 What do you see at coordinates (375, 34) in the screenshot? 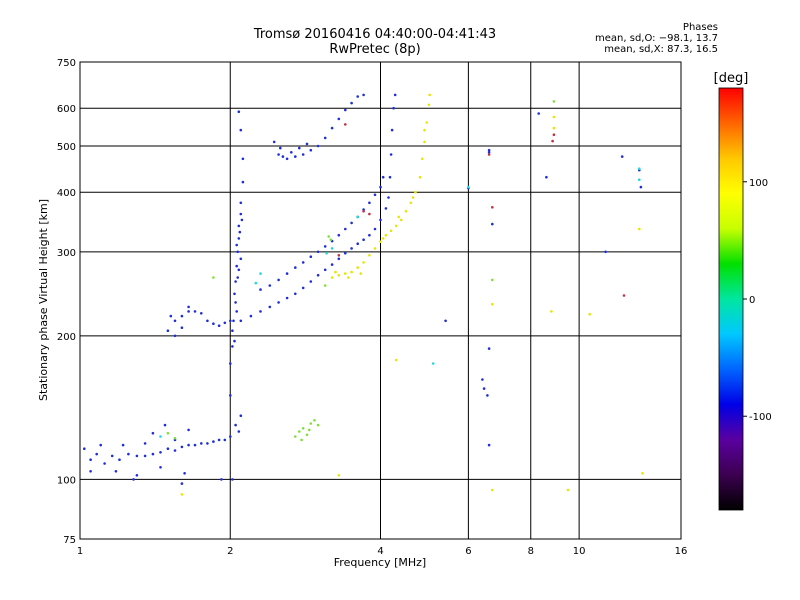
I see `chart-title: Tromsø 20160416 04:40:00-04:41:43` at bounding box center [375, 34].